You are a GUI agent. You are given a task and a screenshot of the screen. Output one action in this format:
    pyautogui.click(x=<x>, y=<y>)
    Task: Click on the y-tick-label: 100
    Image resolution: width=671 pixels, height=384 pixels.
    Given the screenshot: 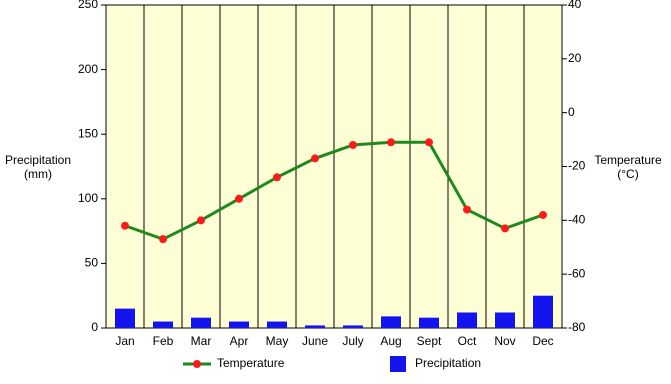 What is the action you would take?
    pyautogui.click(x=88, y=198)
    